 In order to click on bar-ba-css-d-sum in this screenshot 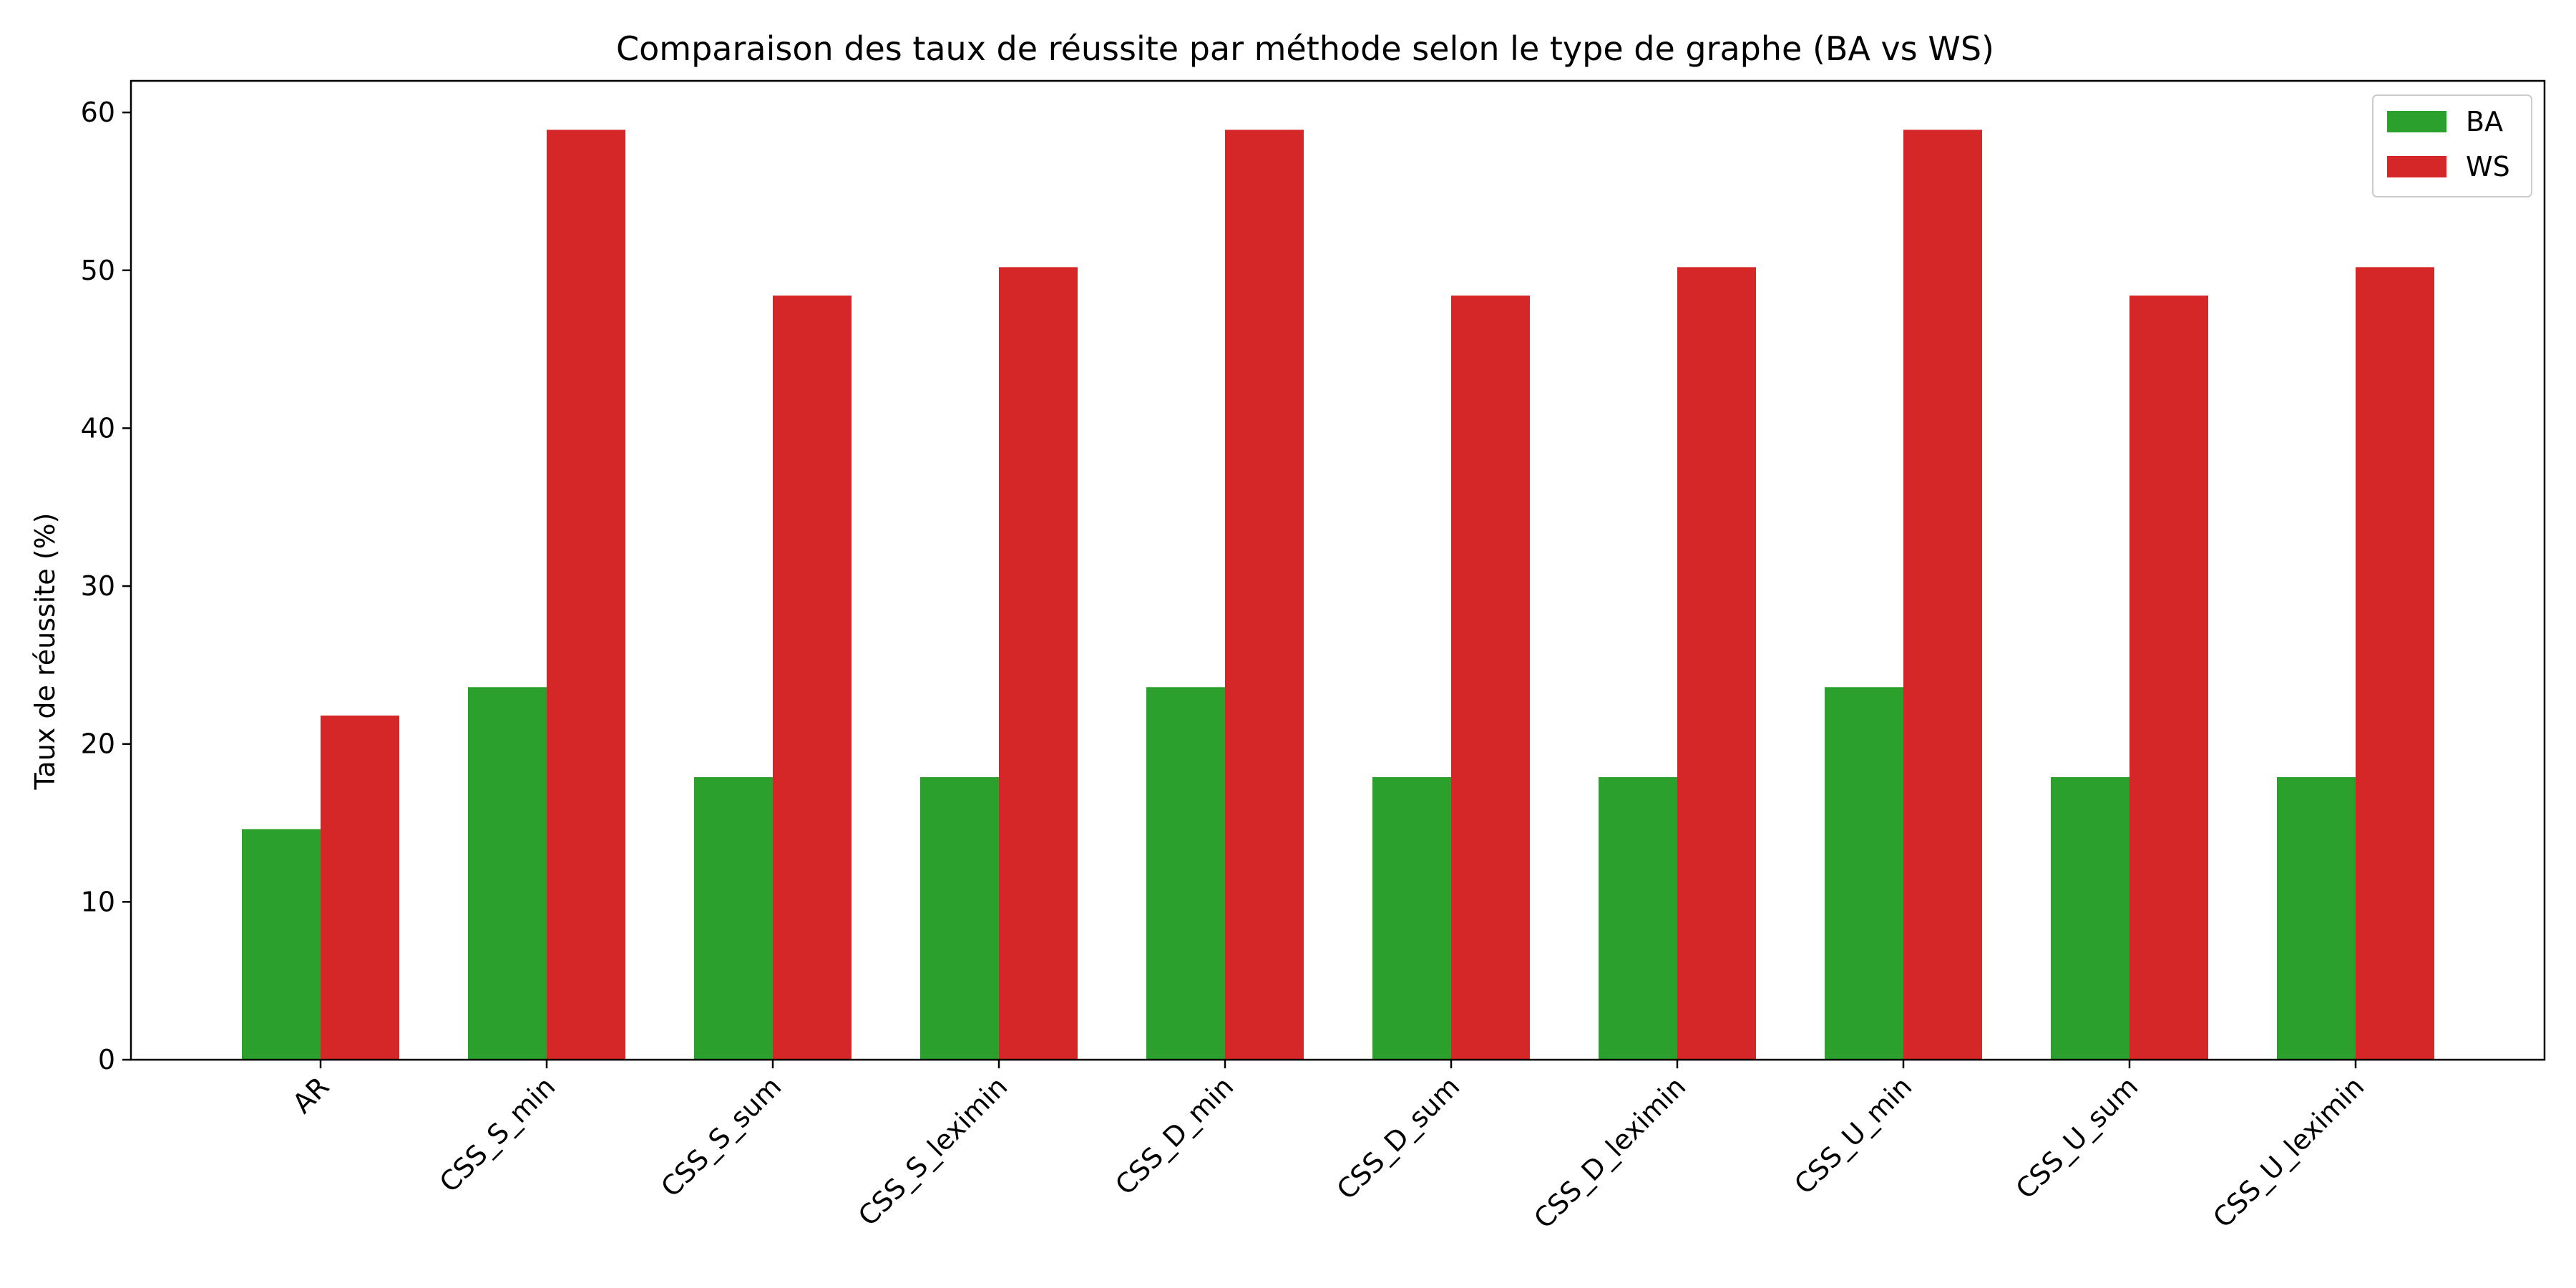, I will do `click(1411, 918)`.